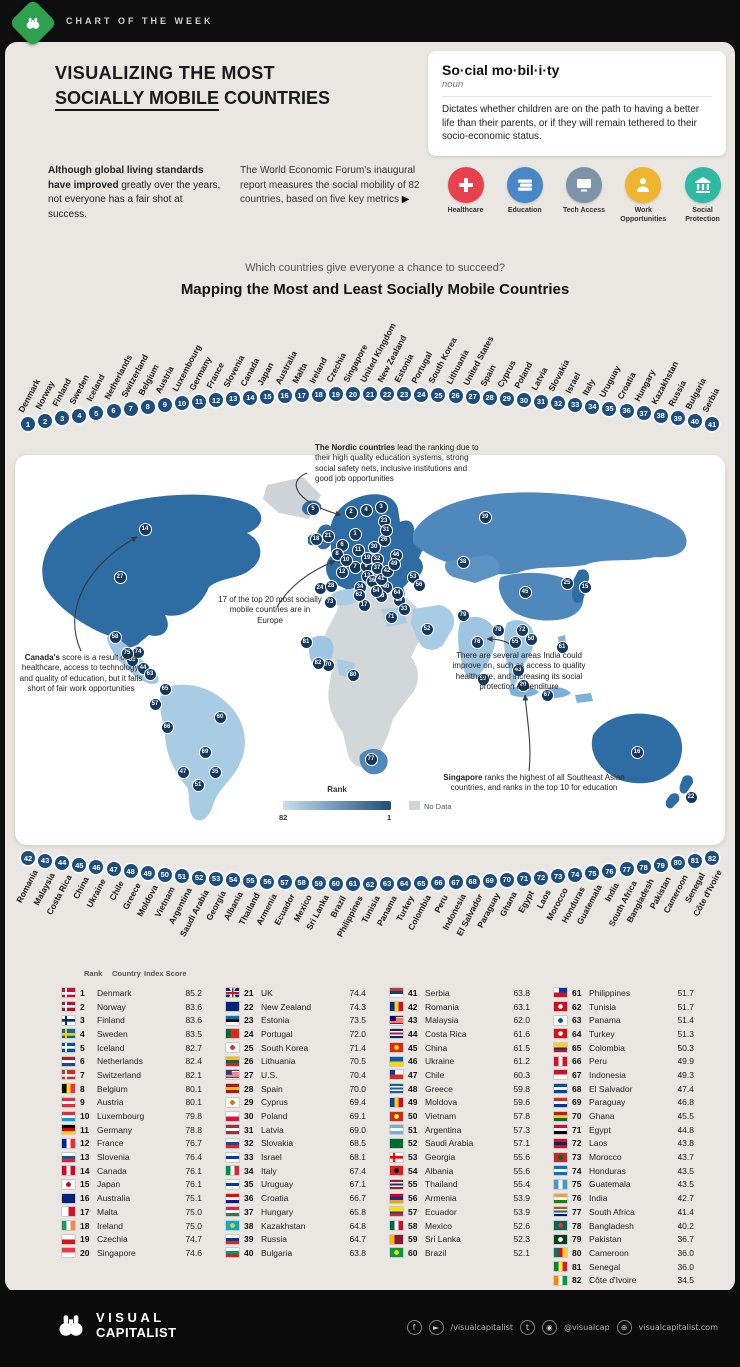 This screenshot has height=1367, width=740. What do you see at coordinates (384, 540) in the screenshot?
I see `map-rank-26: 26` at bounding box center [384, 540].